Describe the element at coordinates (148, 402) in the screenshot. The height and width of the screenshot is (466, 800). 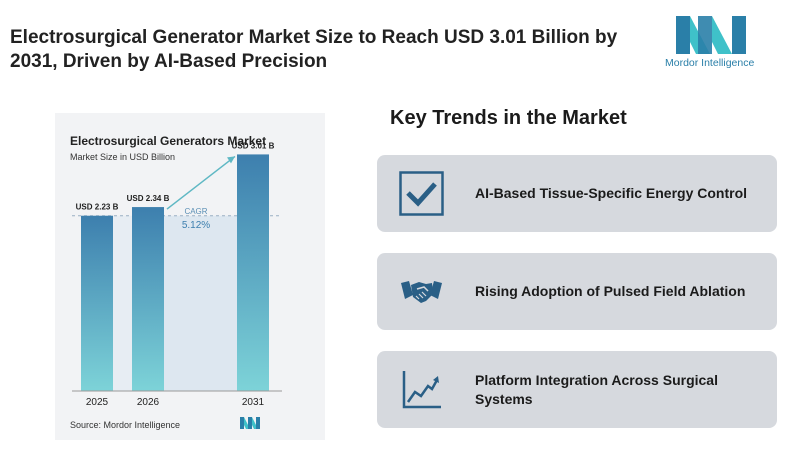
I see `x-tick-label-2026: 2026` at that location.